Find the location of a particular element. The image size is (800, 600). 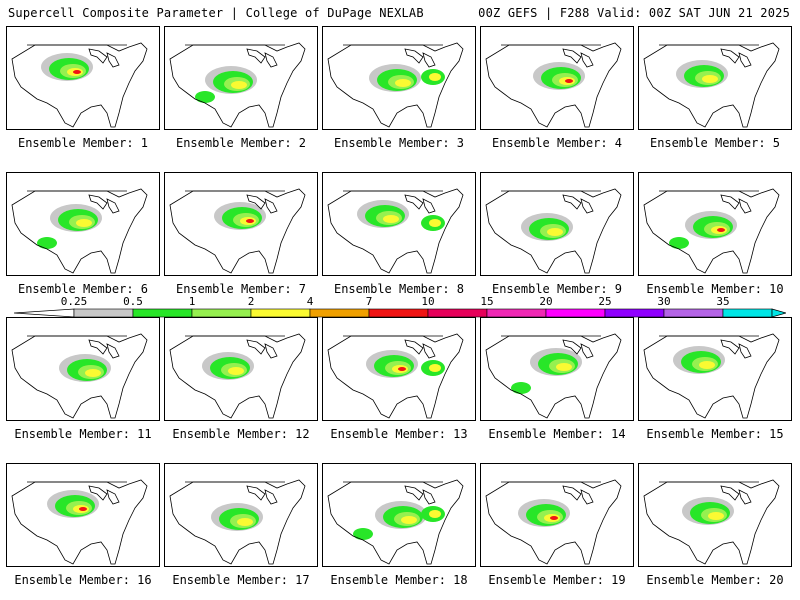

ensemble-member-label-9: Ensemble Member: 9 is located at coordinates (557, 289).